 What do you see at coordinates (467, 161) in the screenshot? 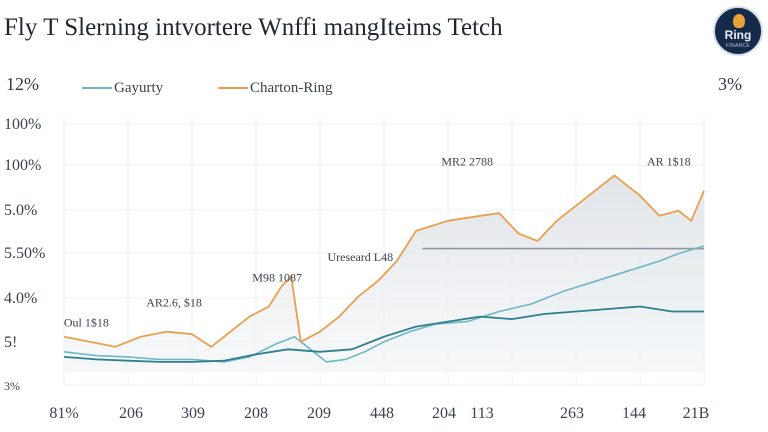
I see `annotation-label: MR2 2788` at bounding box center [467, 161].